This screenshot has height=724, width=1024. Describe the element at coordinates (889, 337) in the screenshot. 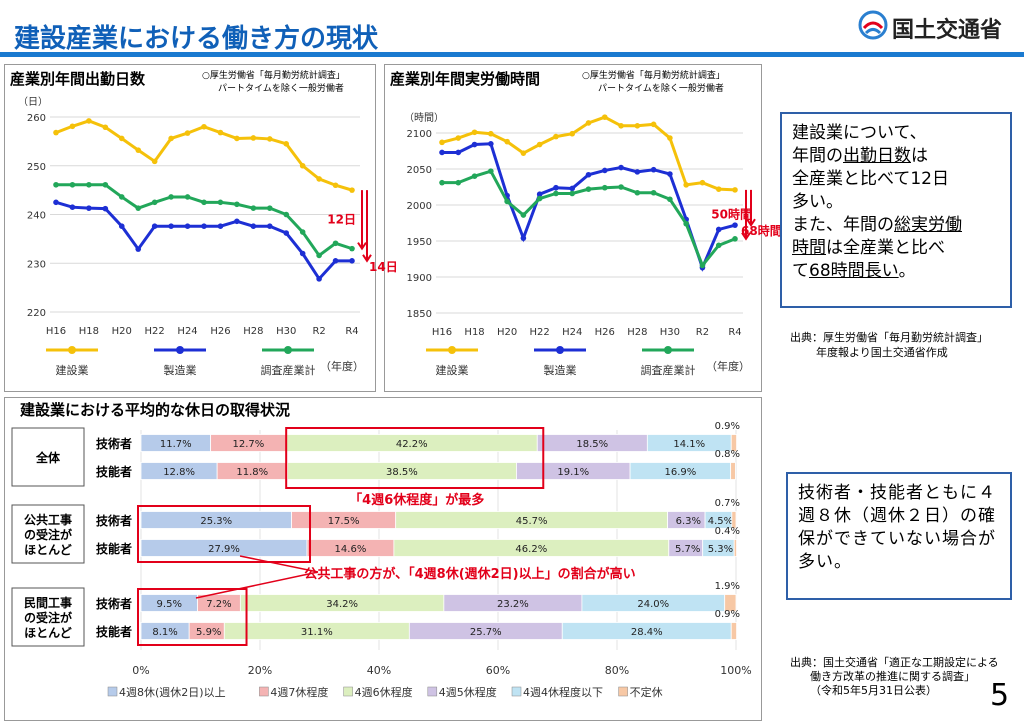

I see `source1-line1: 出典：厚生労働省「毎月勤労統計調査」` at that location.